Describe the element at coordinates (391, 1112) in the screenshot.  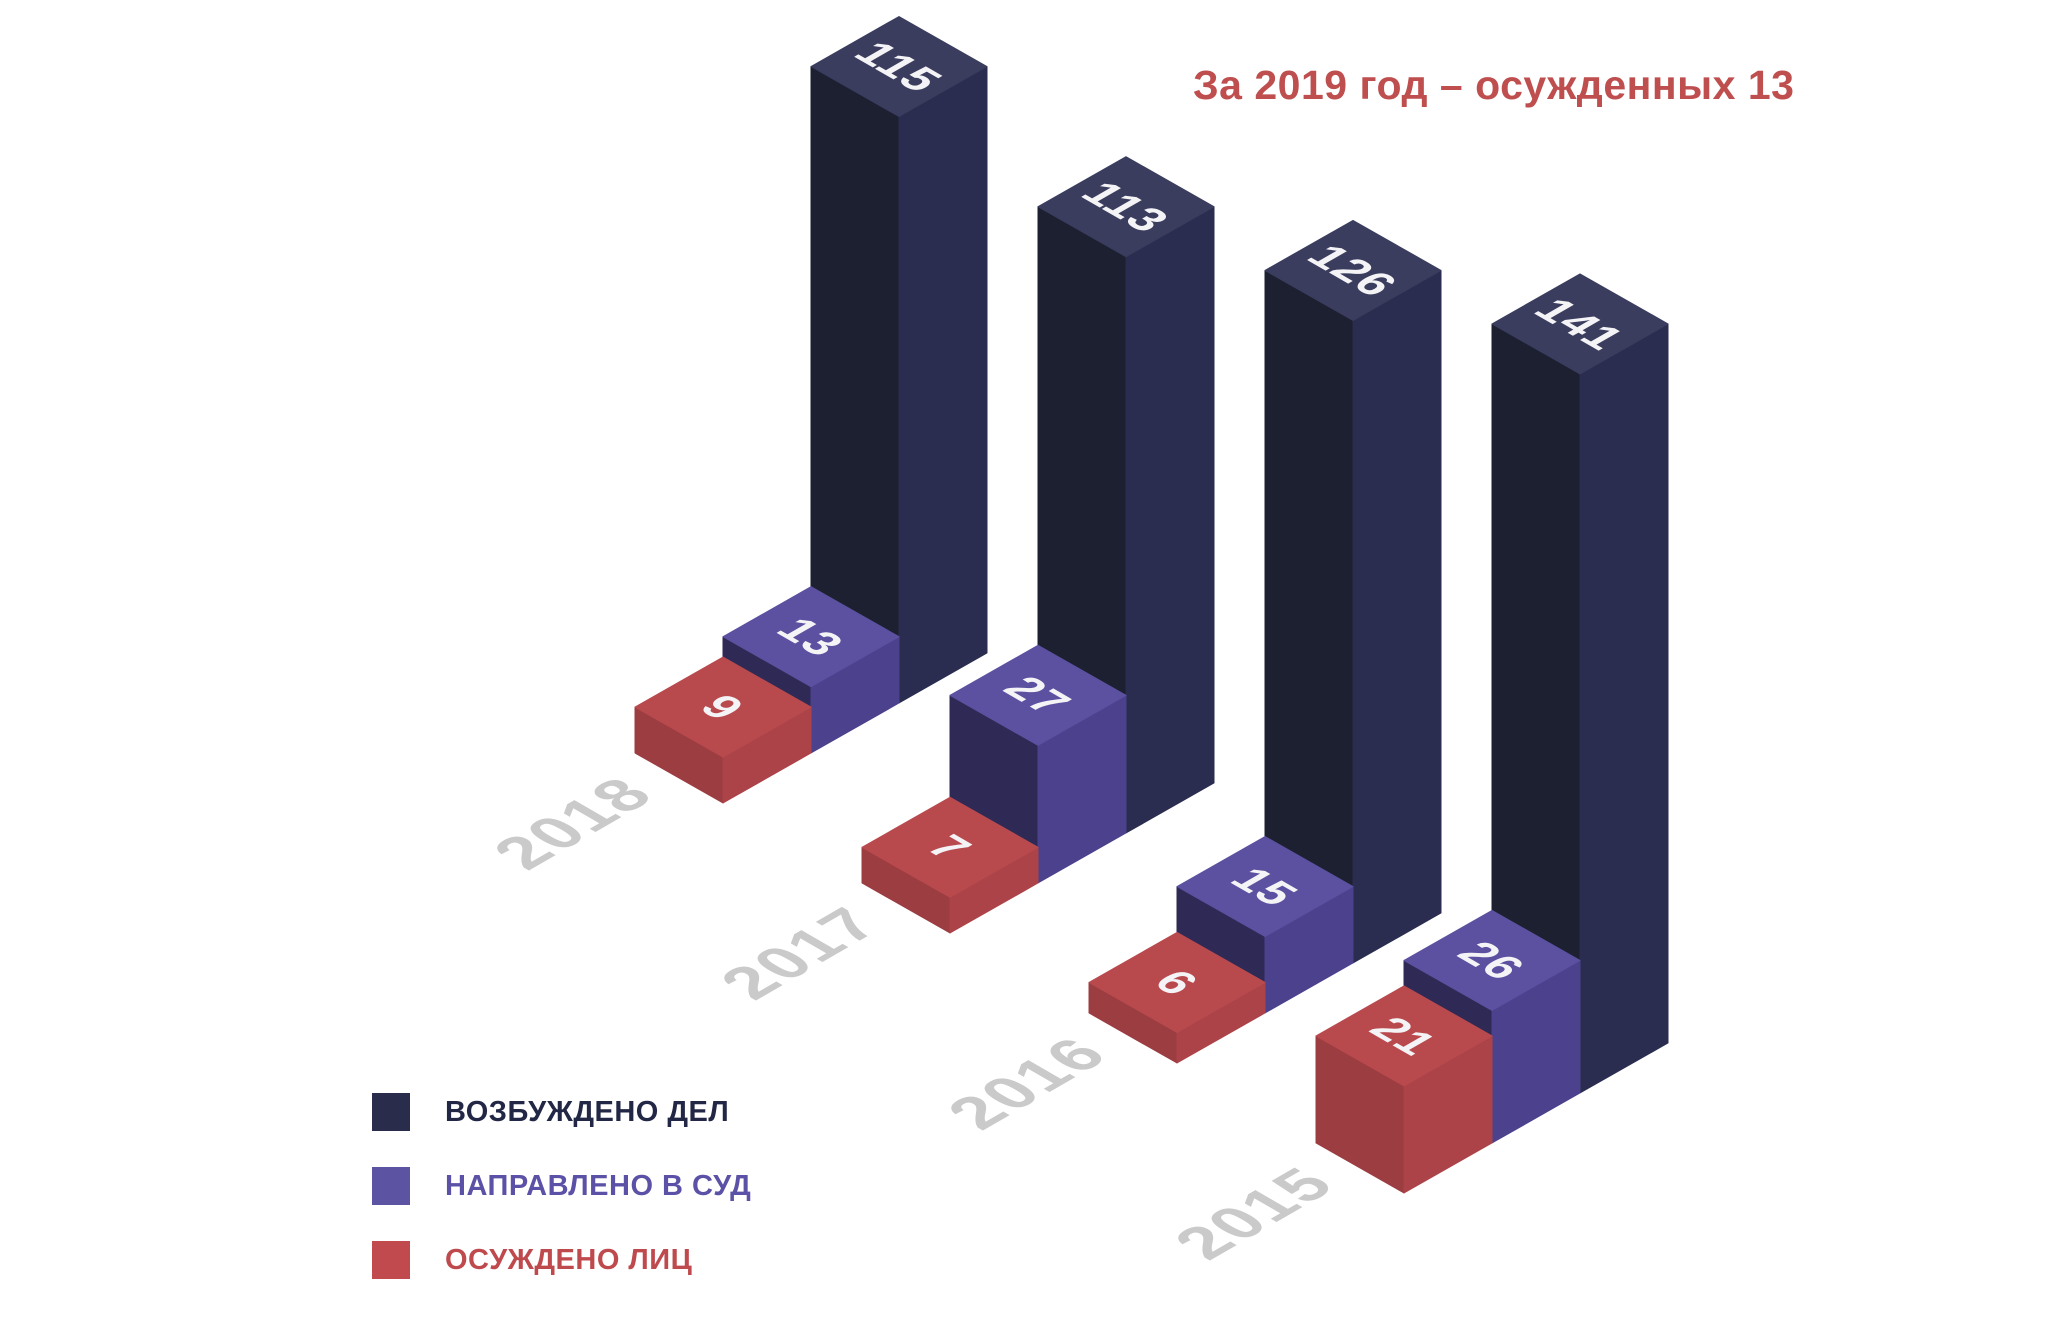
I see `legend-swatch-opened-cases` at that location.